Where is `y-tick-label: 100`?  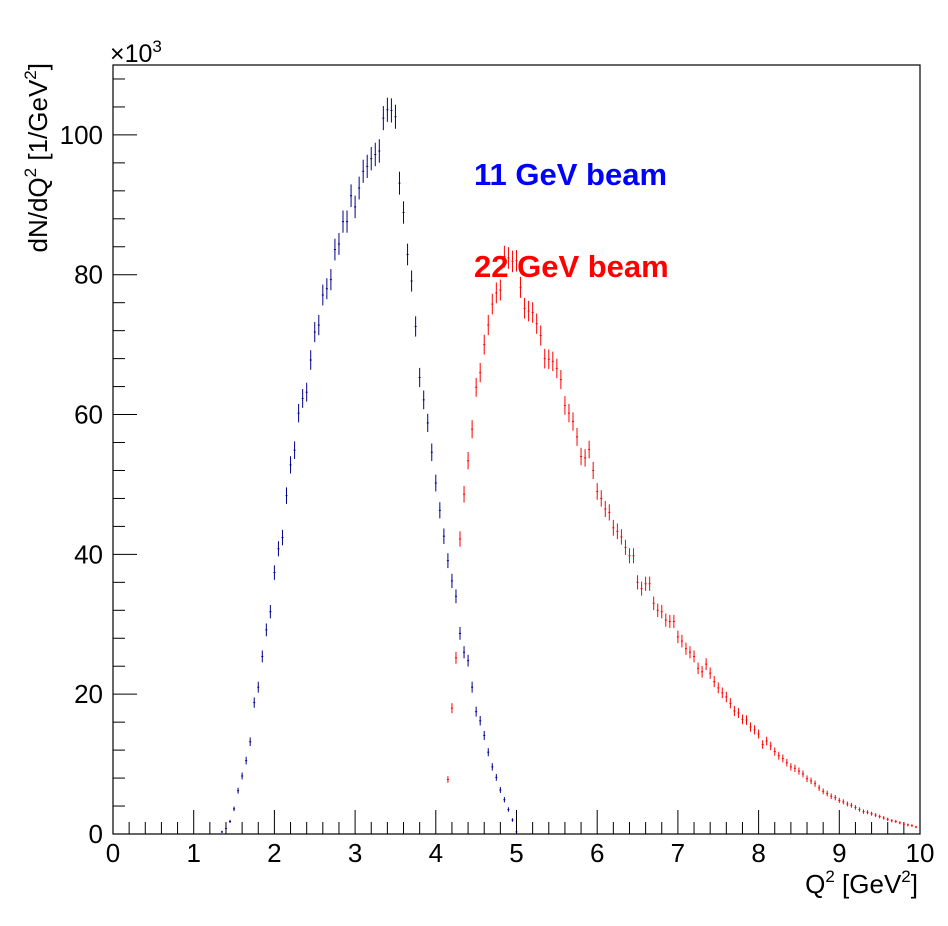 y-tick-label: 100 is located at coordinates (81, 135).